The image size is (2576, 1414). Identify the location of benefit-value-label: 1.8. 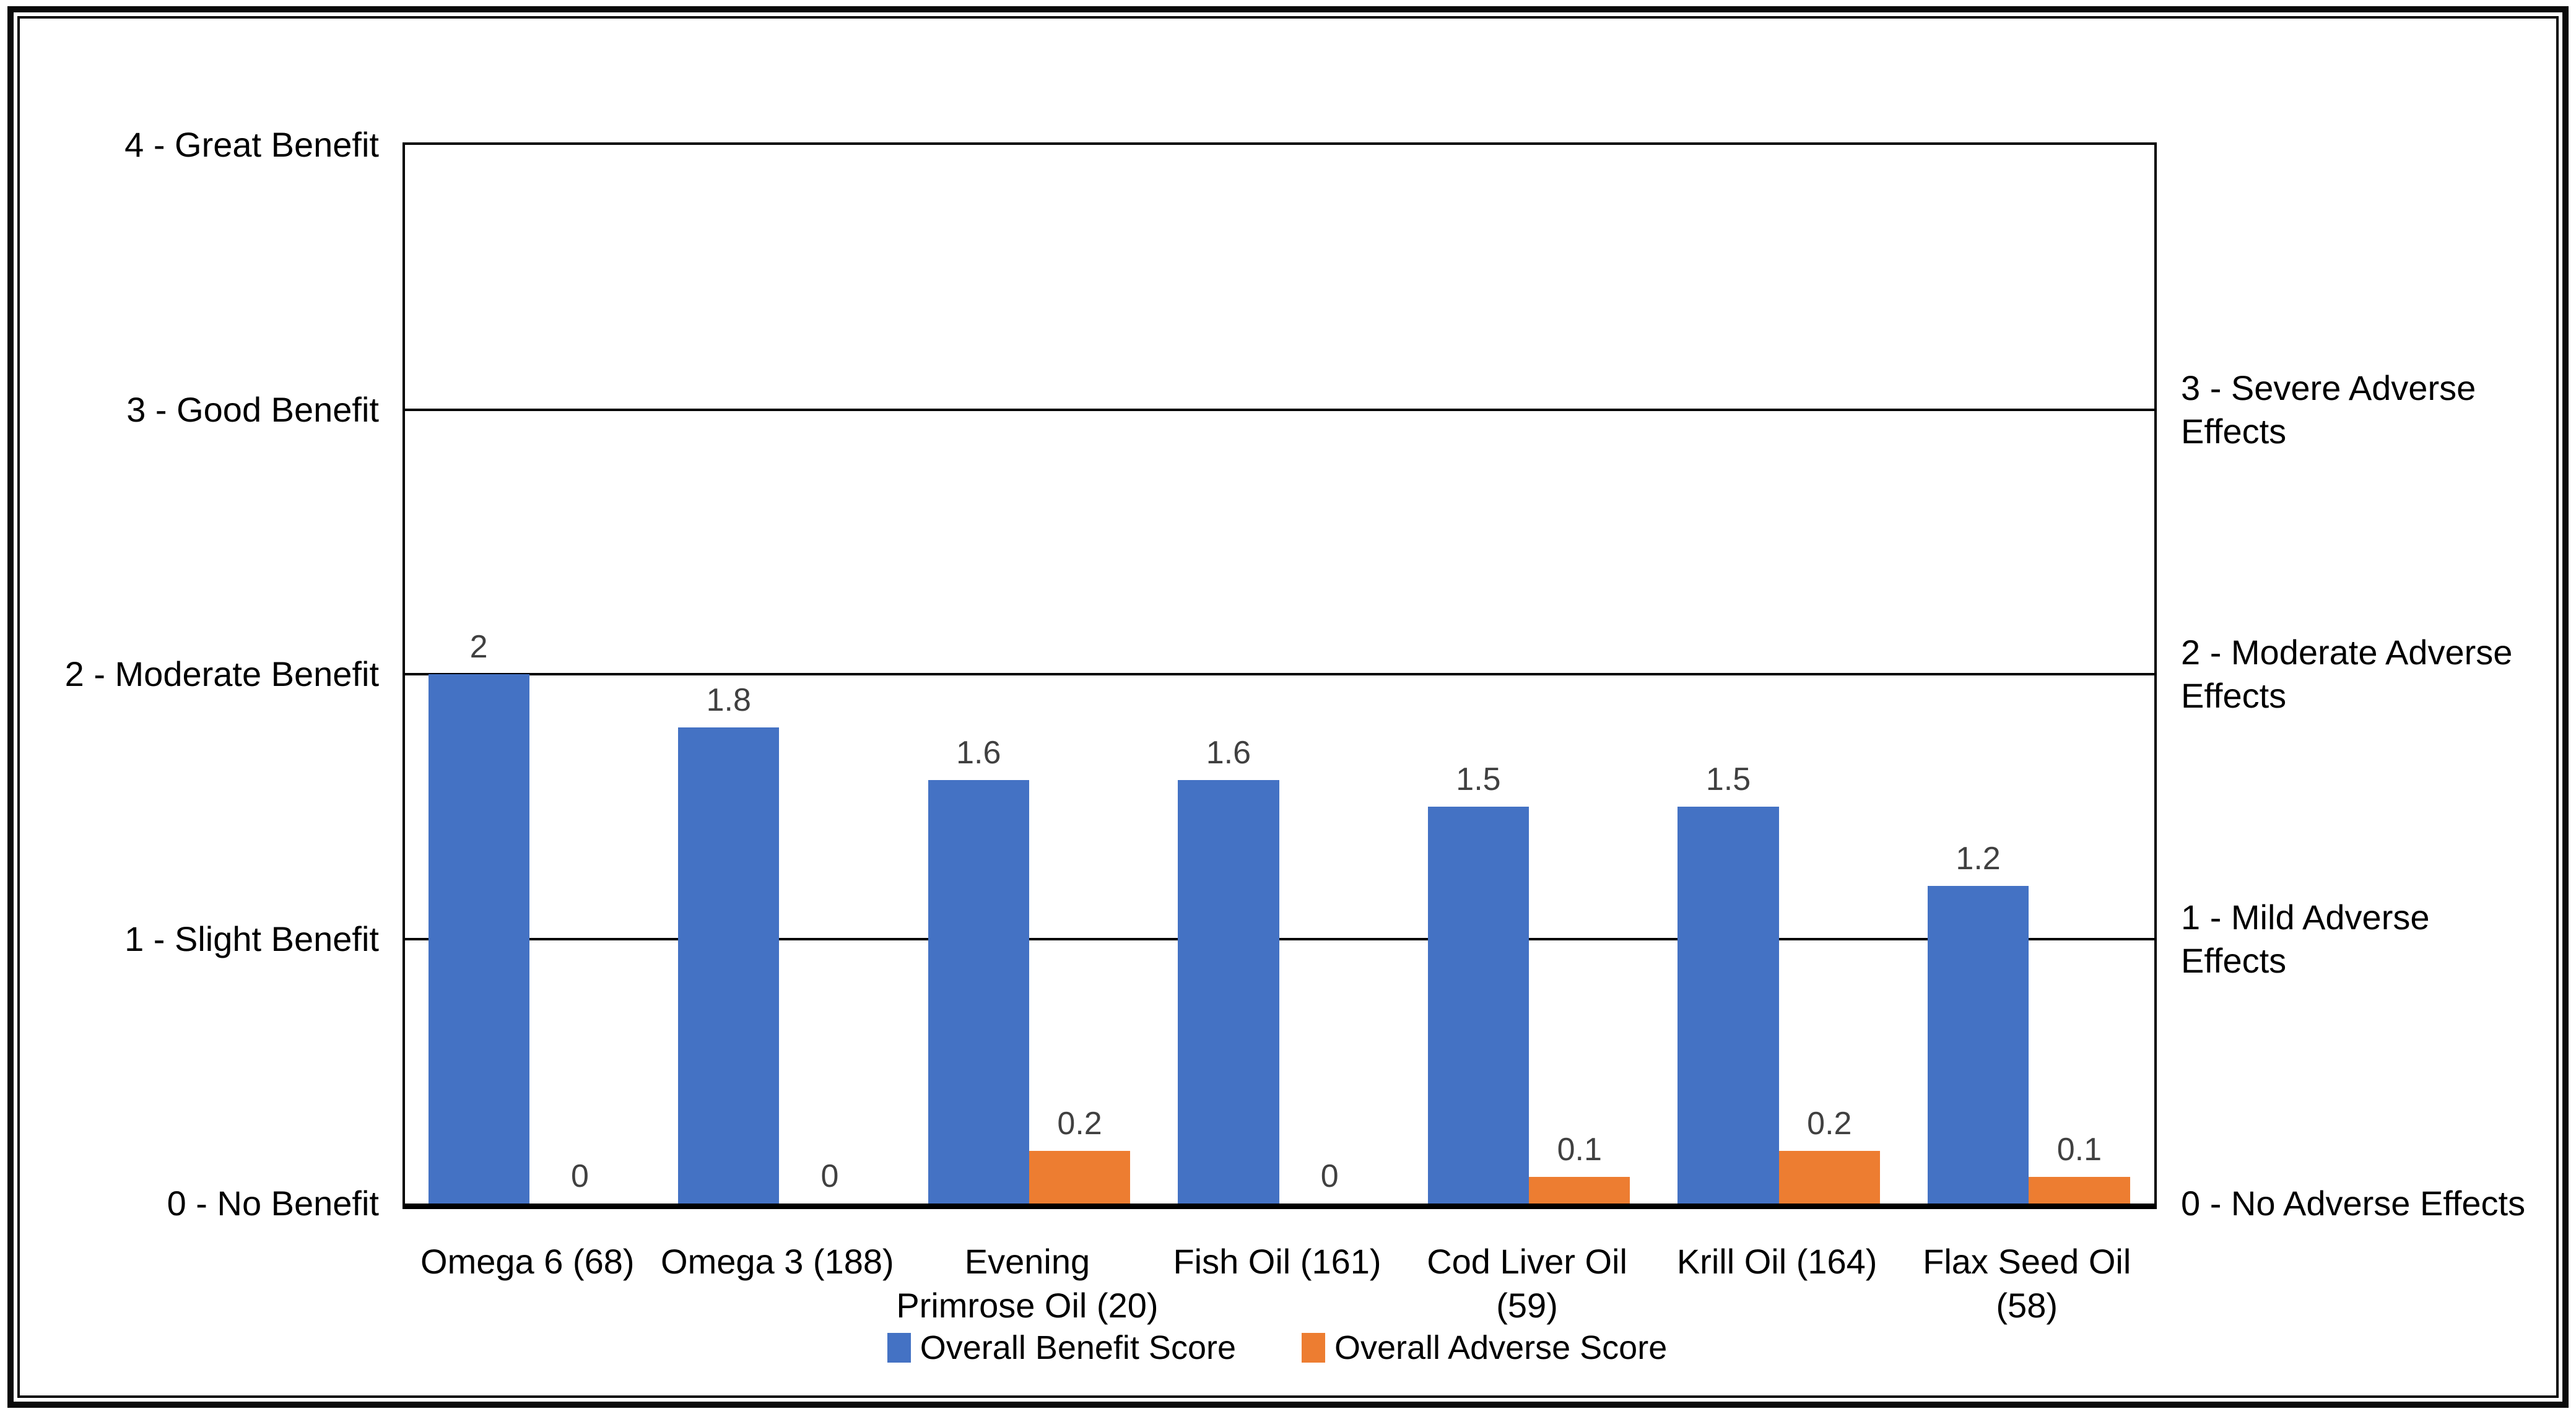
(728, 700).